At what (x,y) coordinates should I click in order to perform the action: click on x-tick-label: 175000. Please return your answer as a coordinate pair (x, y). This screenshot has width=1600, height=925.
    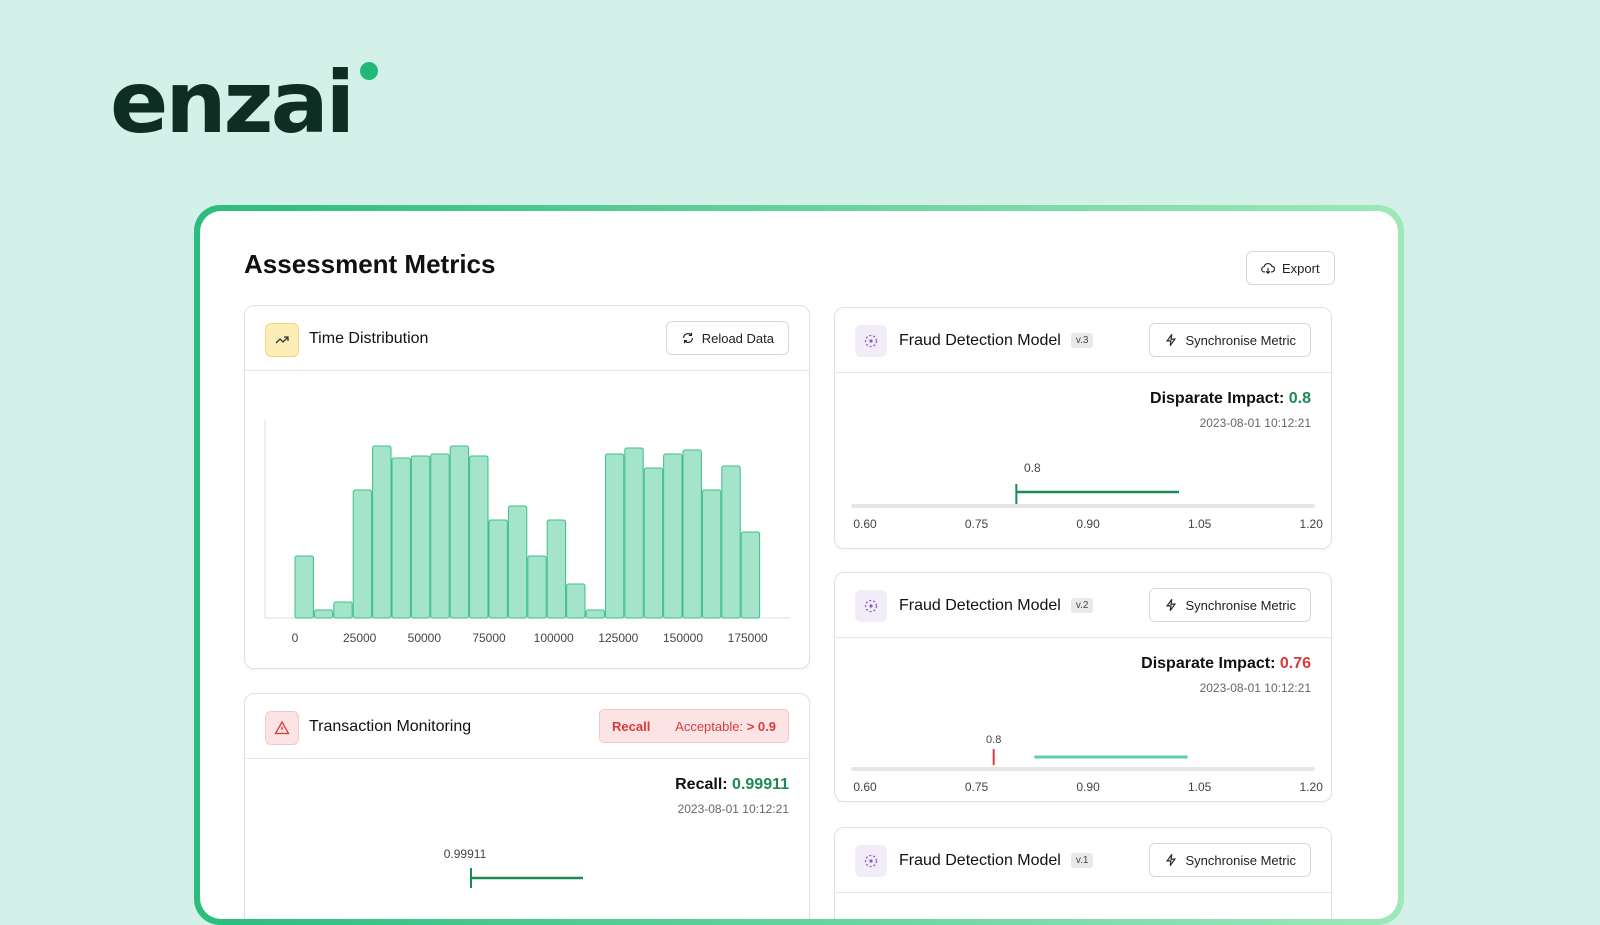
    Looking at the image, I should click on (748, 638).